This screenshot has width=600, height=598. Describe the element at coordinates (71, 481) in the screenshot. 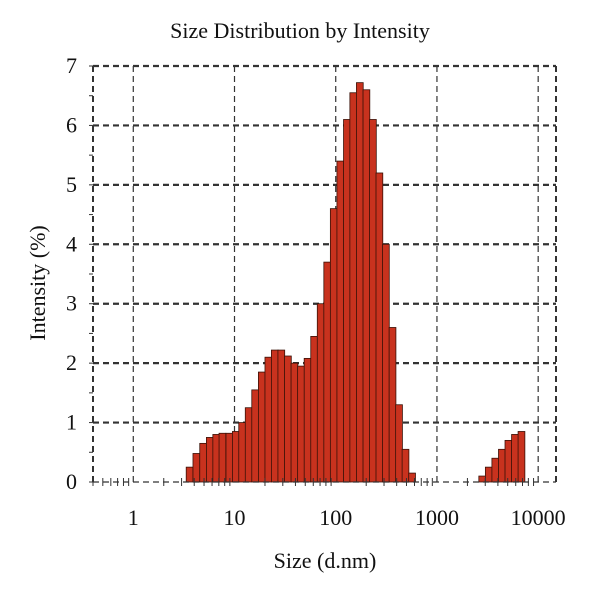

I see `y-tick-label: 0` at that location.